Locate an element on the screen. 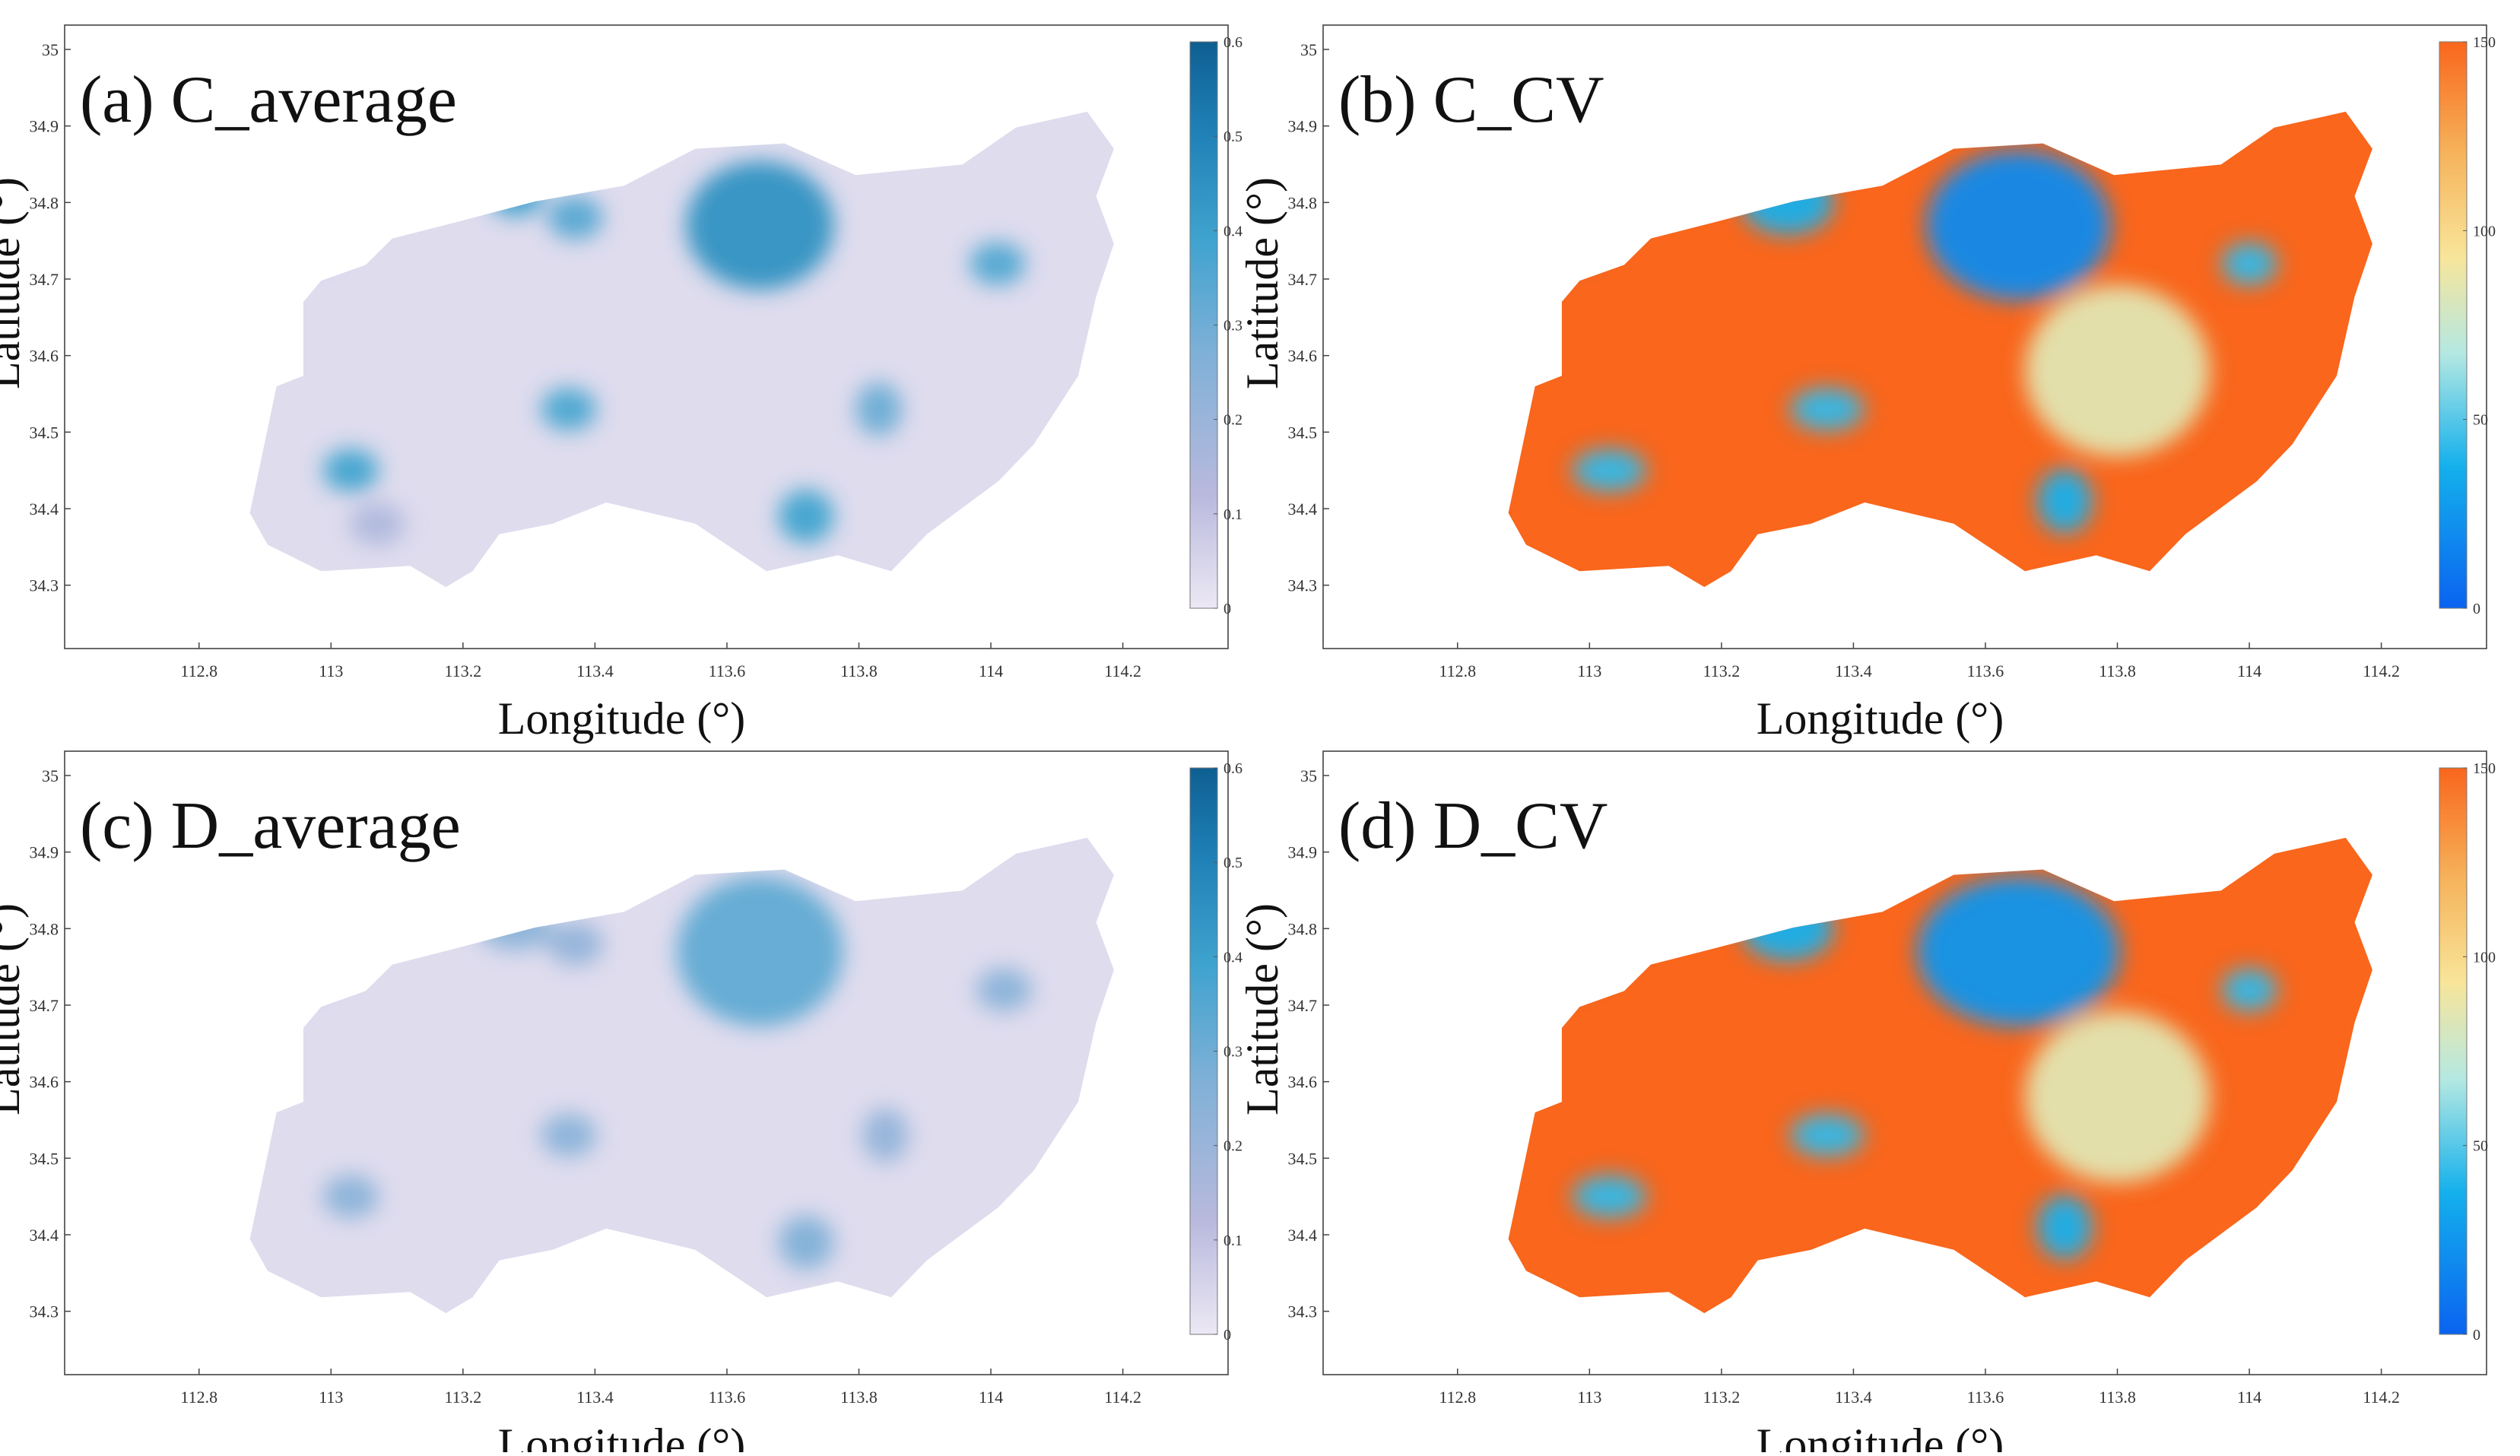 This screenshot has width=2520, height=1456. y-axis-label-d: Latitude (°) is located at coordinates (1262, 1009).